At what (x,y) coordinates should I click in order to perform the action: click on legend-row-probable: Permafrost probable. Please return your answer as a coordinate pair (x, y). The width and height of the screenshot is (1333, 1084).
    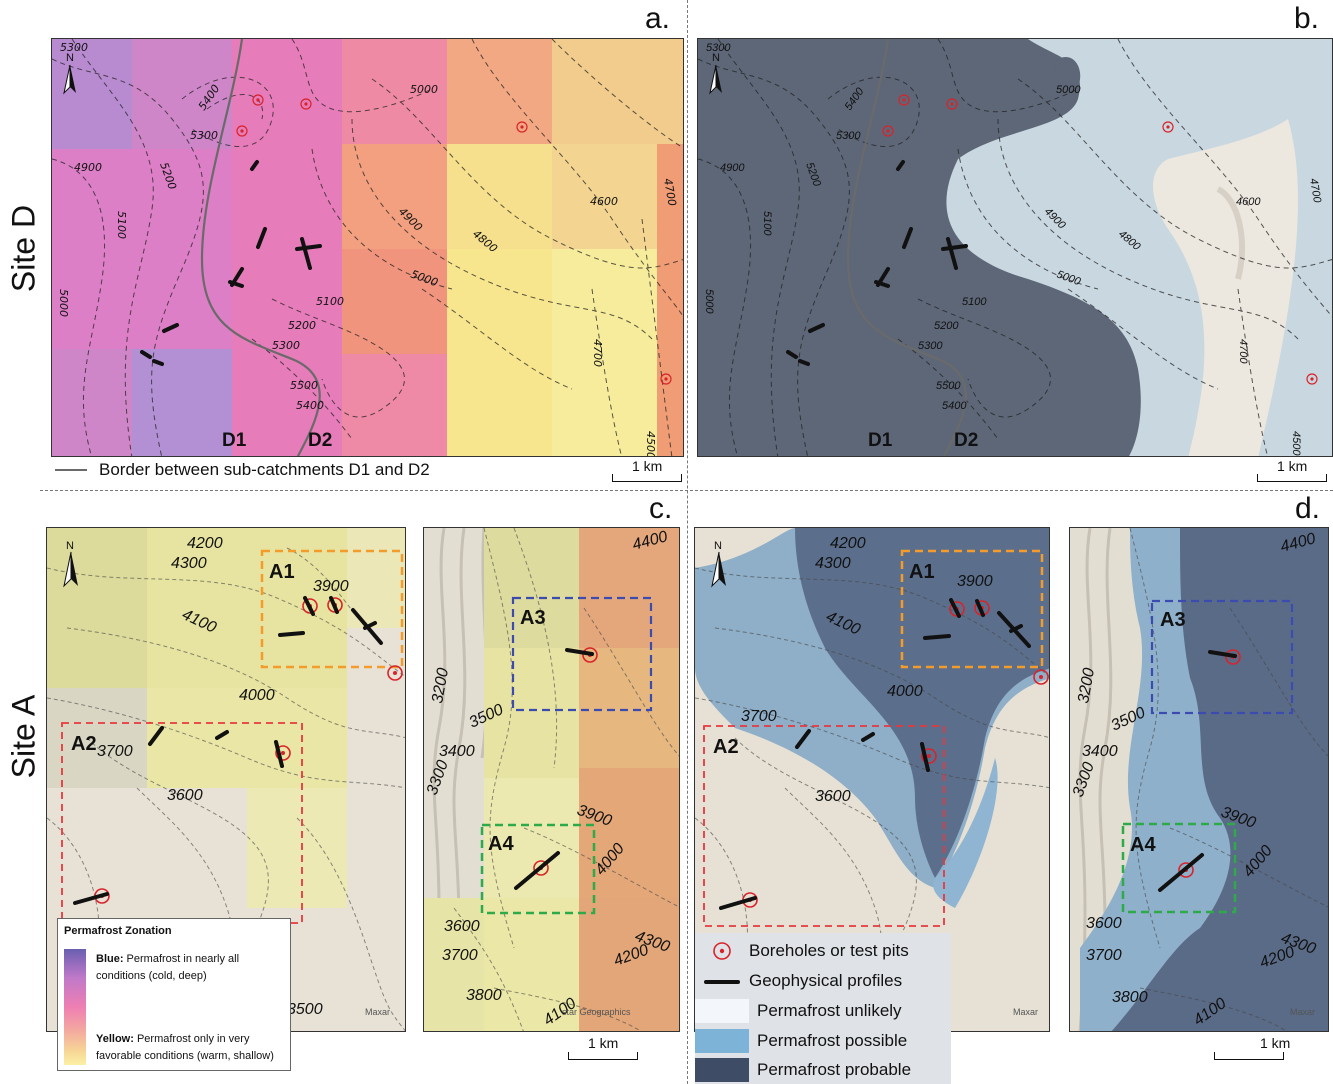
    Looking at the image, I should click on (803, 1070).